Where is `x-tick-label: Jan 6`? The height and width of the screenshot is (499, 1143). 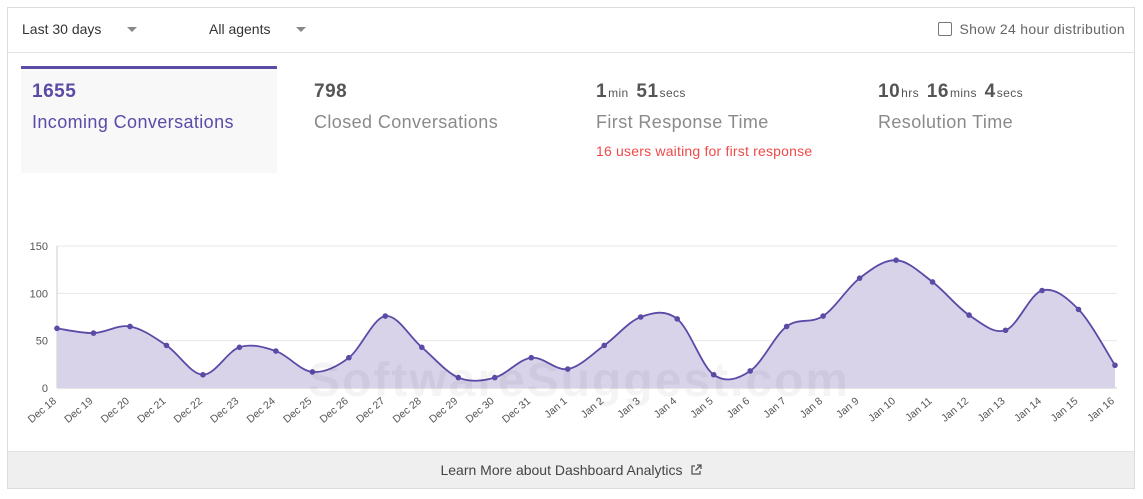
x-tick-label: Jan 6 is located at coordinates (739, 408).